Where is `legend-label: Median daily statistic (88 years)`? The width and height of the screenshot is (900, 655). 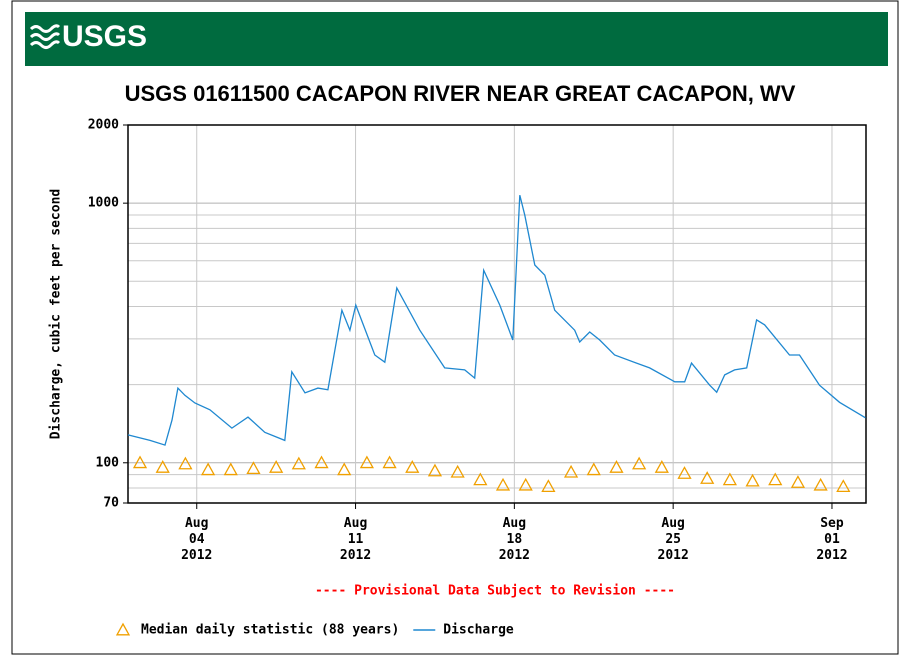 legend-label: Median daily statistic (88 years) is located at coordinates (270, 630).